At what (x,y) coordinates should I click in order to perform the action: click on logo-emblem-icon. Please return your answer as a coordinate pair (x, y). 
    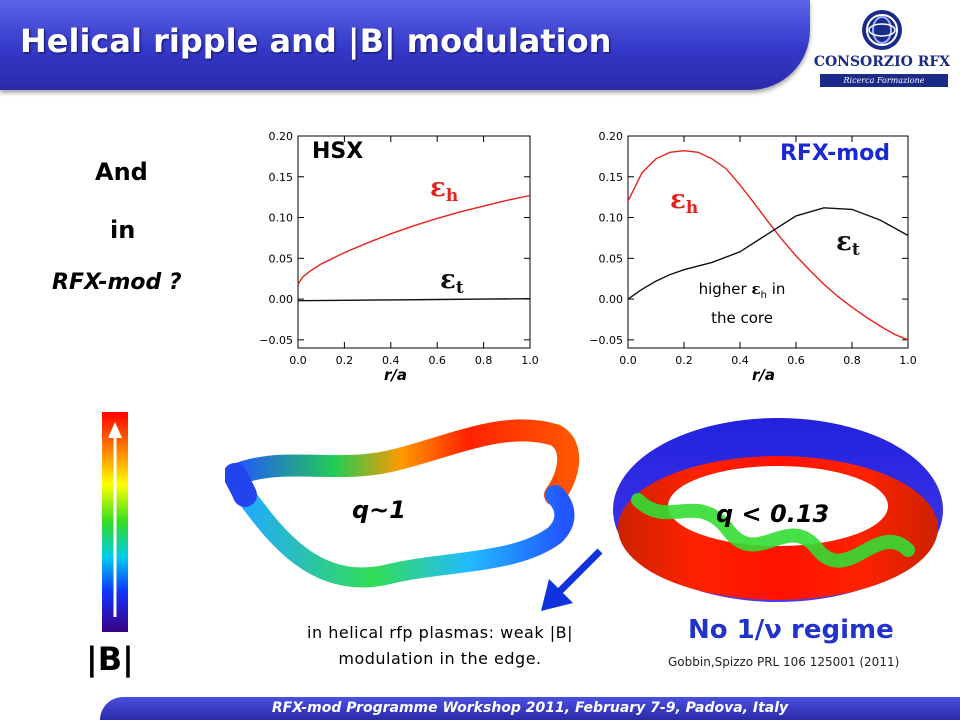
    Looking at the image, I should click on (882, 30).